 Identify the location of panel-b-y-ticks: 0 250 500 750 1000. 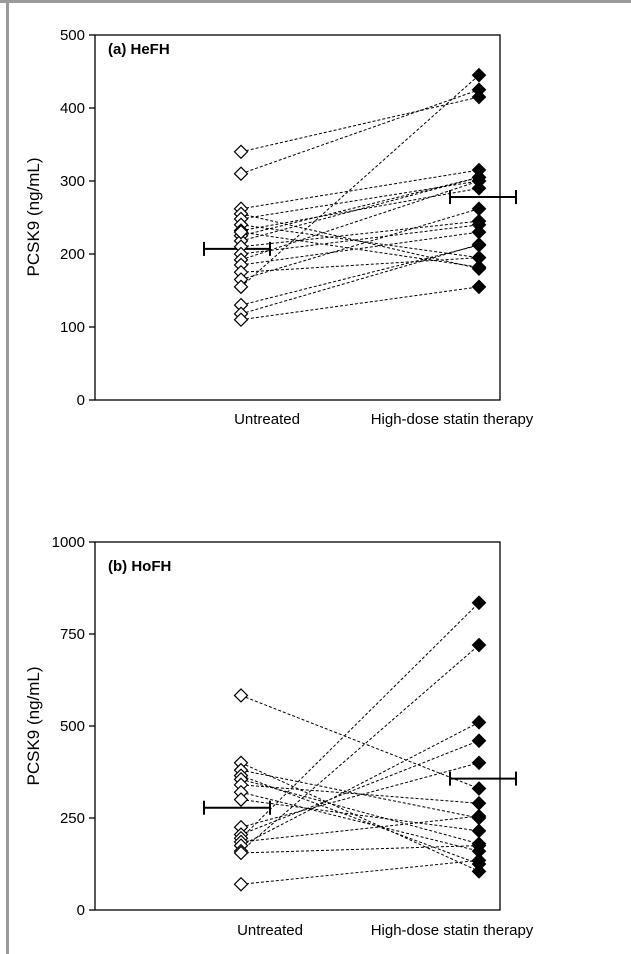
(73, 726).